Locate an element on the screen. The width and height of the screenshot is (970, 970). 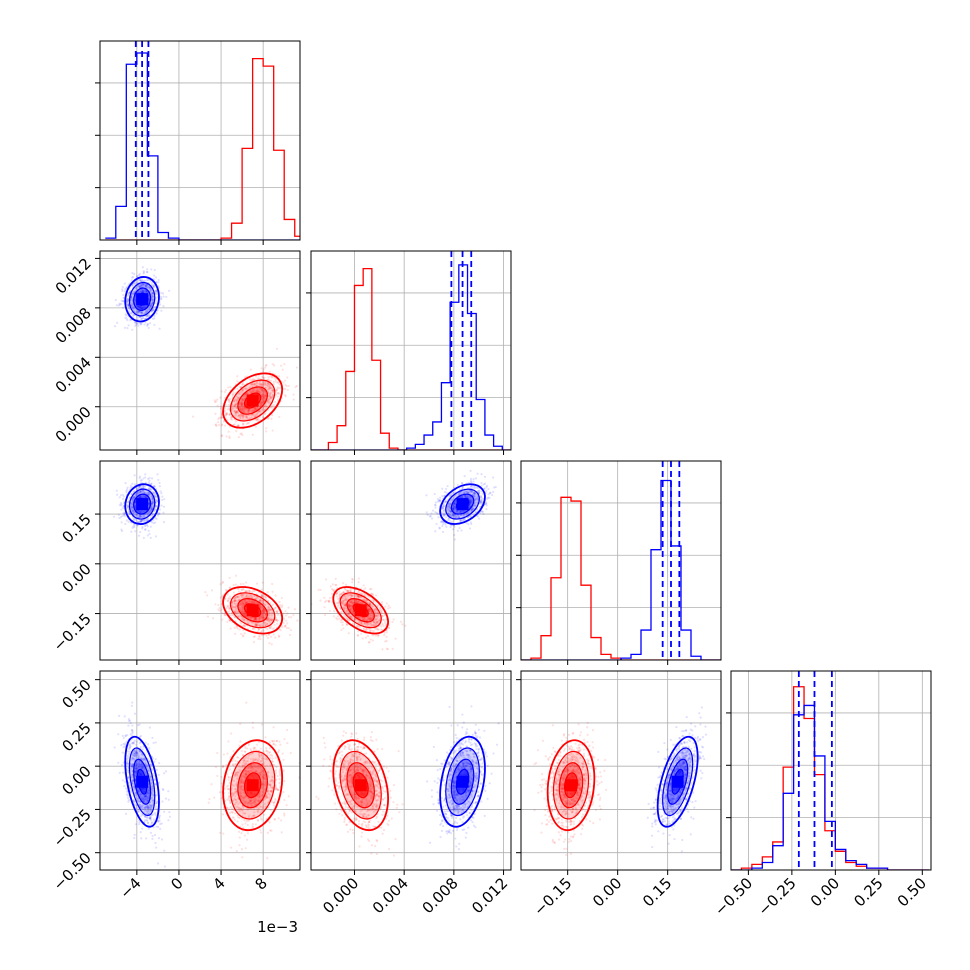
gridlines is located at coordinates (200, 560).